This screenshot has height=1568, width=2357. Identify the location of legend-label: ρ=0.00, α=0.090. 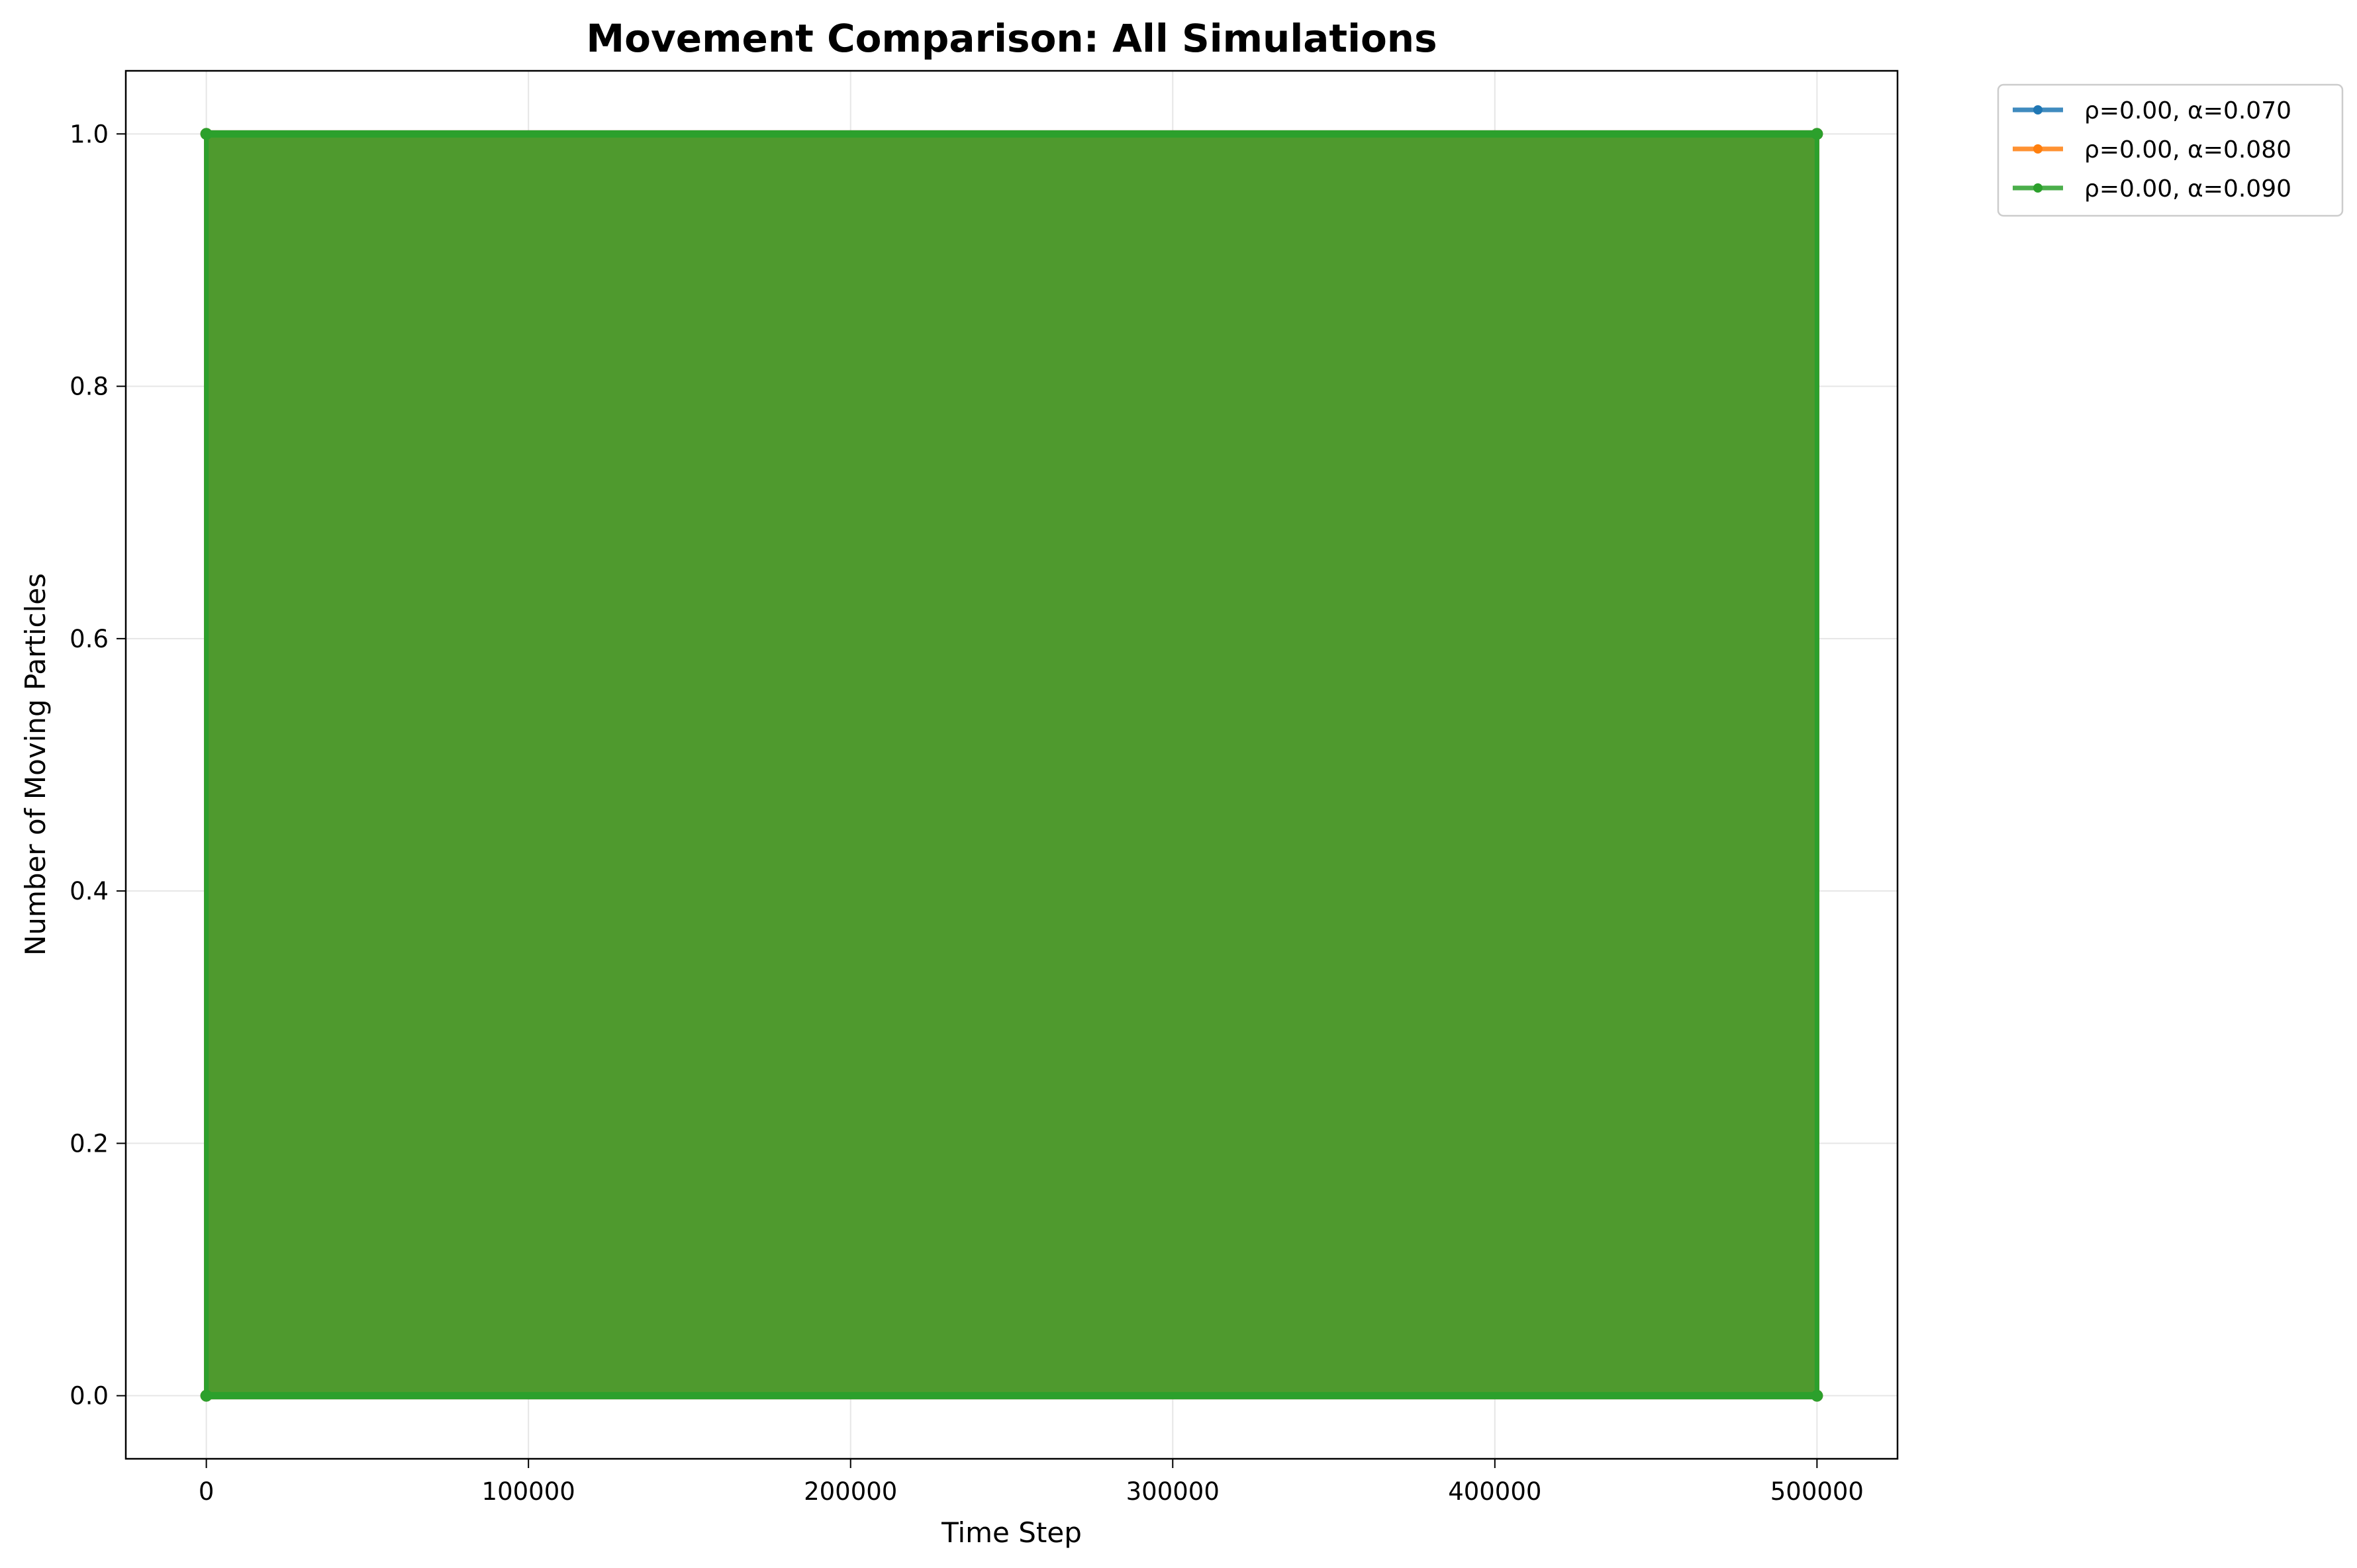
(2187, 189).